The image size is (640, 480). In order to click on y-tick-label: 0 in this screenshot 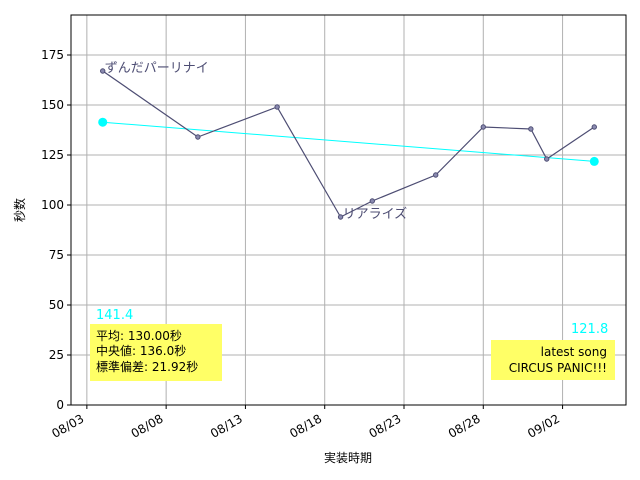, I will do `click(60, 405)`.